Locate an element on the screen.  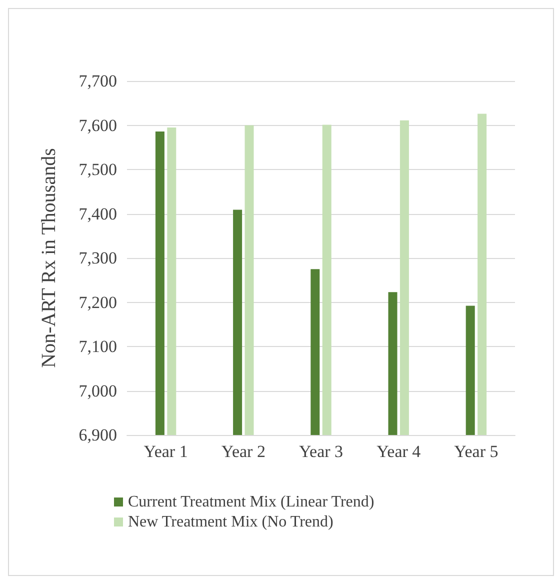
y-tick-label: 7,000 is located at coordinates (97, 390).